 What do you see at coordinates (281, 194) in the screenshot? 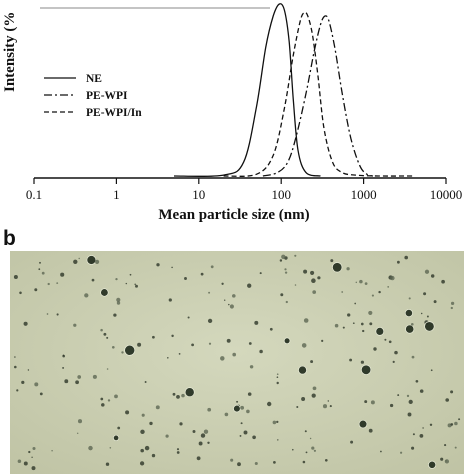
I see `x-tick-label: 100` at bounding box center [281, 194].